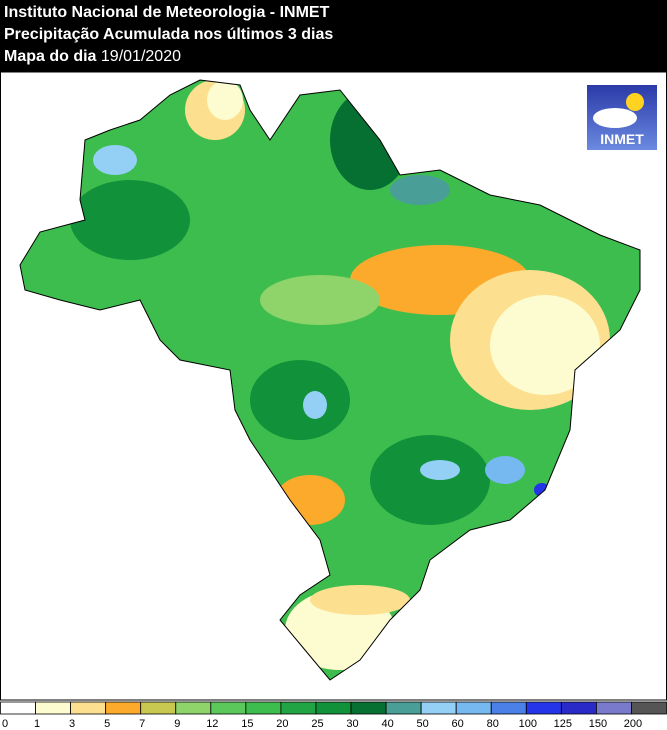 This screenshot has height=730, width=667. What do you see at coordinates (37, 724) in the screenshot?
I see `legend-label: 1` at bounding box center [37, 724].